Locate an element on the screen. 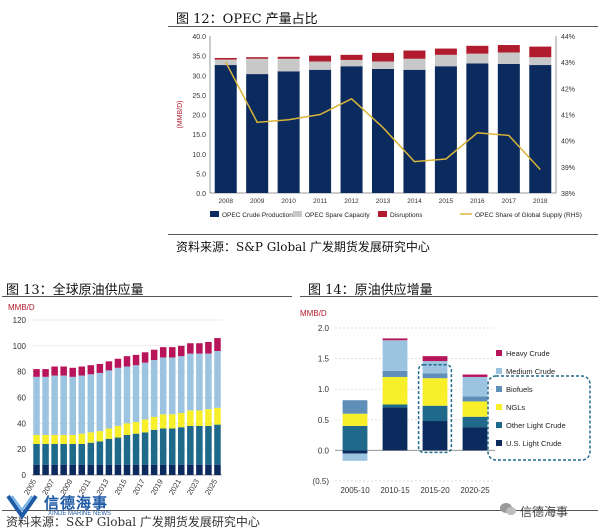 The width and height of the screenshot is (600, 530). fig14-y-tick-label: 2.0 is located at coordinates (324, 328).